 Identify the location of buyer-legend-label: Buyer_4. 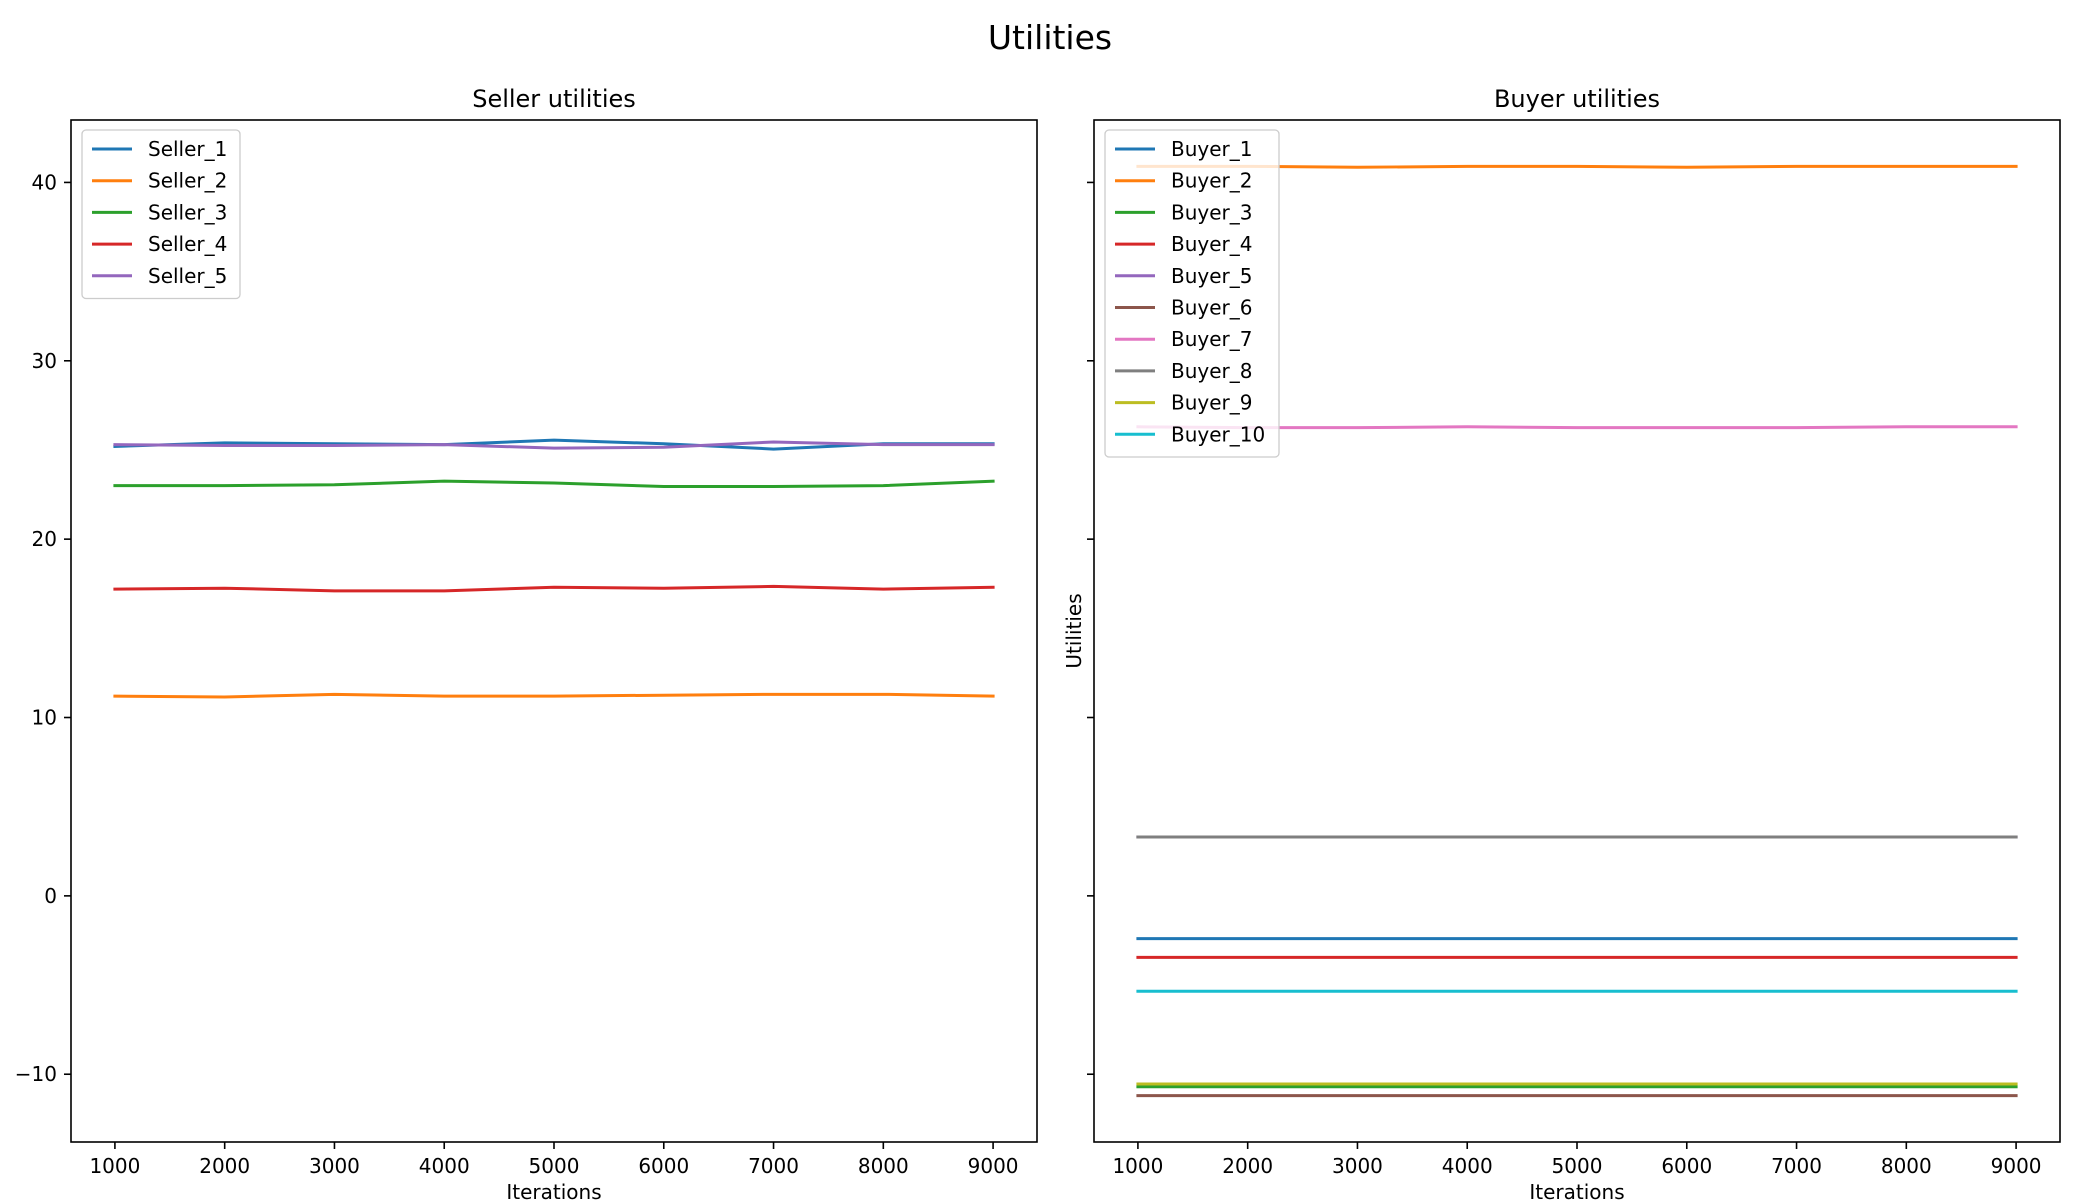
(1211, 244).